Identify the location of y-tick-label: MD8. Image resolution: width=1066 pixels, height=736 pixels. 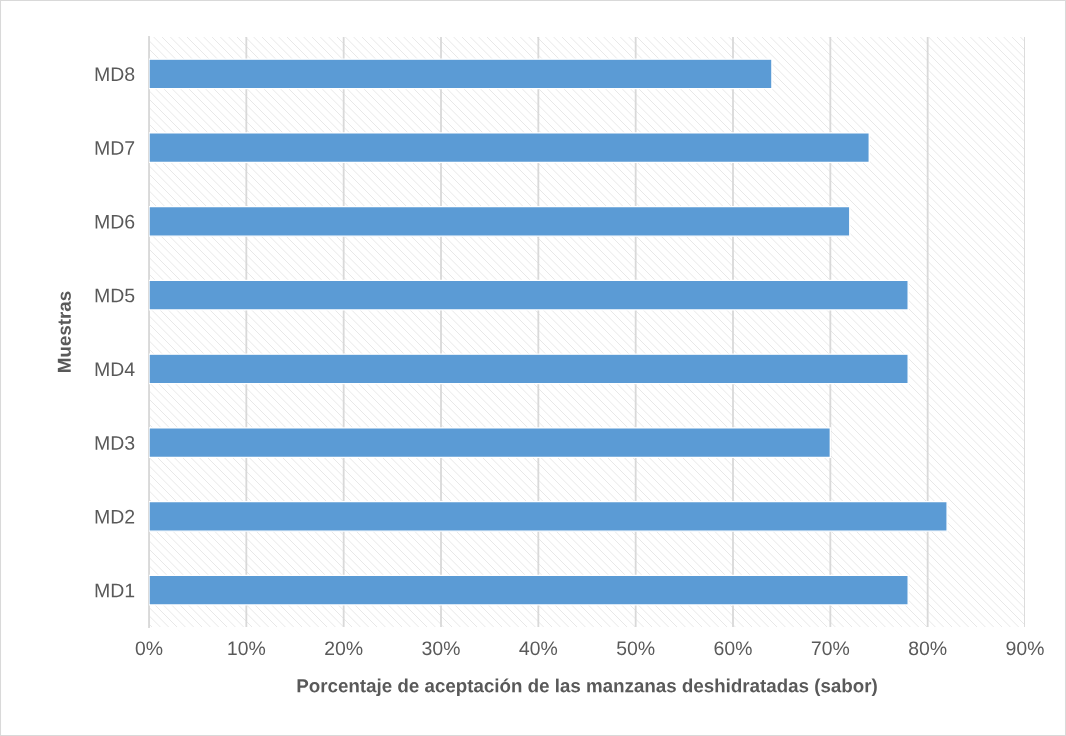
(115, 74).